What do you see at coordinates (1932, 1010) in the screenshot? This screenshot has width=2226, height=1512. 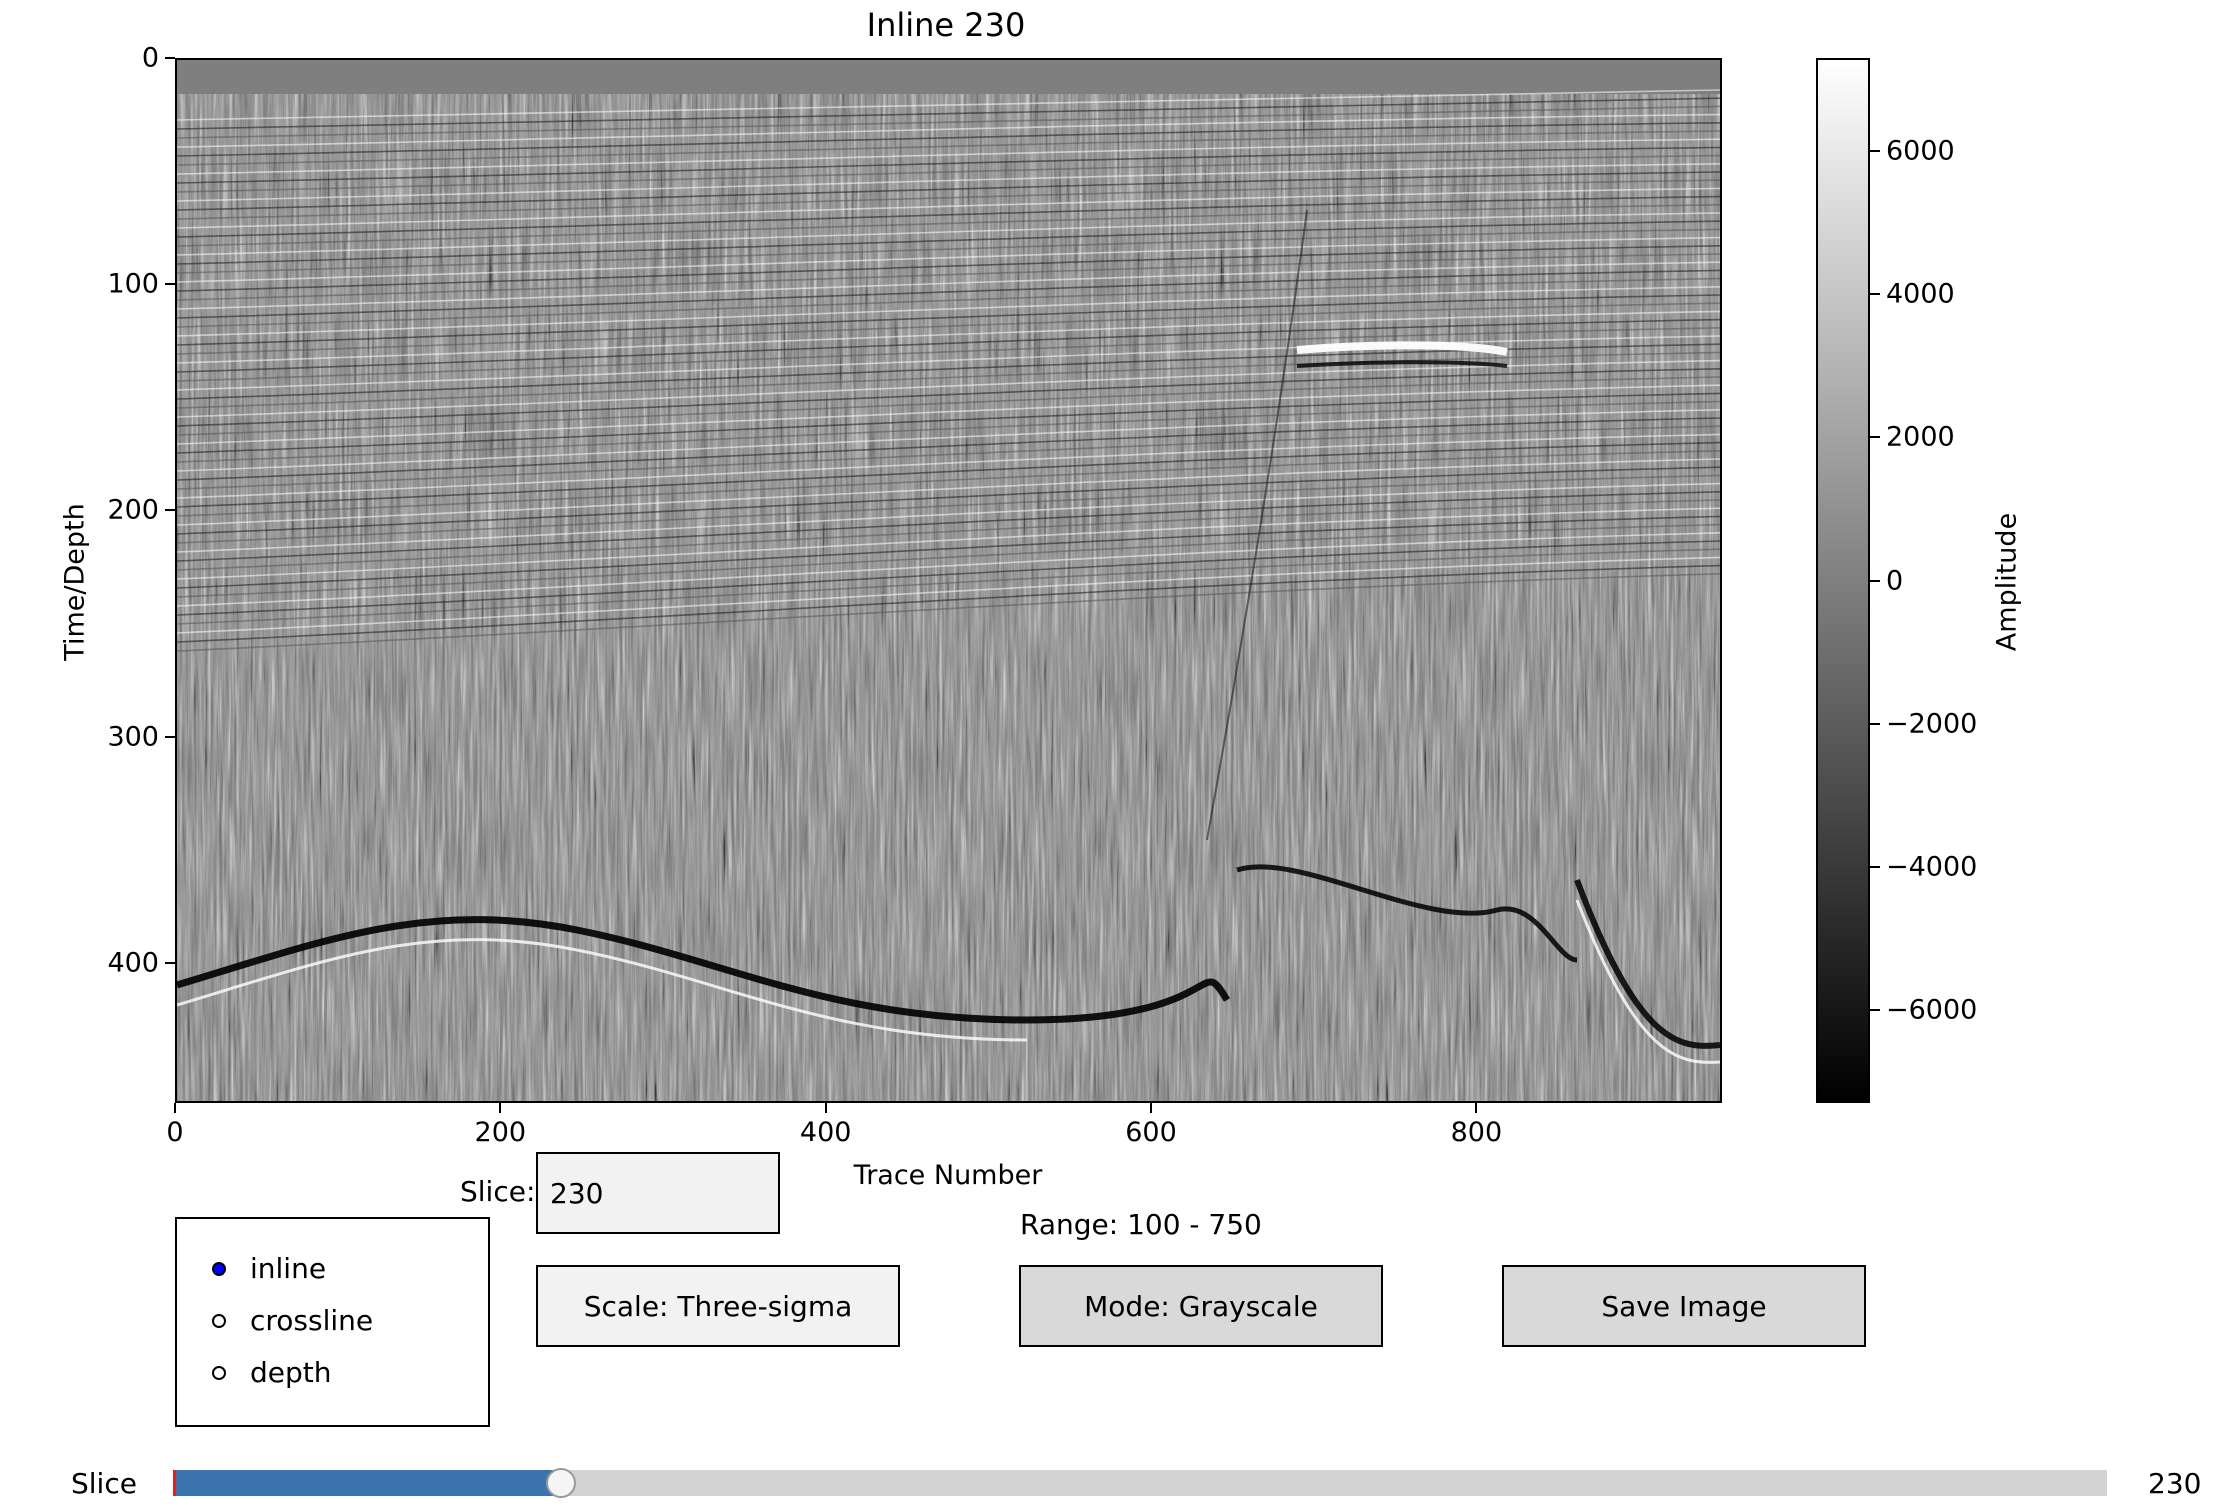 I see `colorbar-tick-label: −6000` at bounding box center [1932, 1010].